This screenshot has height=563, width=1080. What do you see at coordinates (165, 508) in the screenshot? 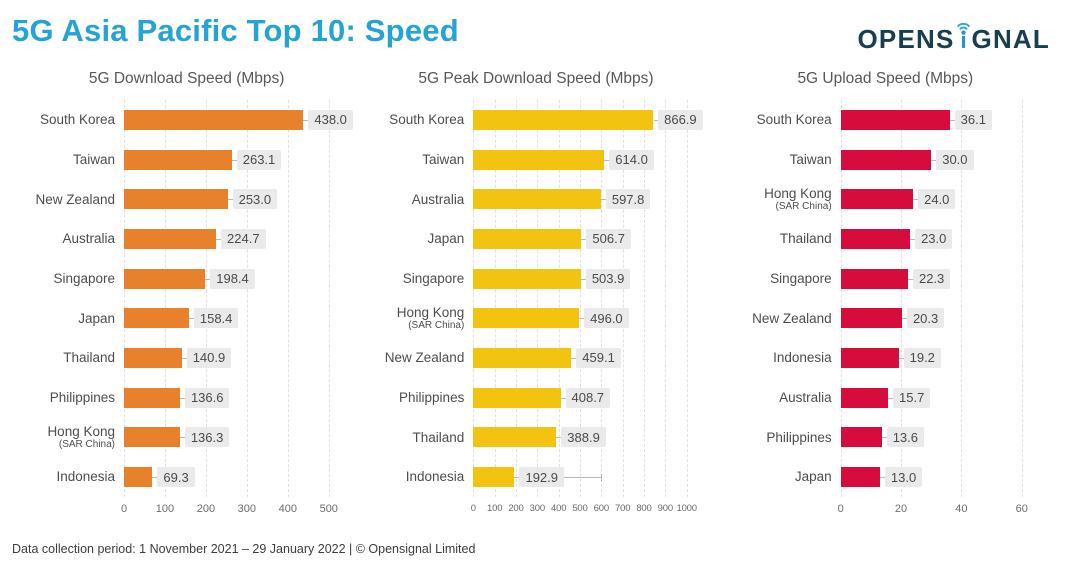
I see `axis-tick-label: 100` at bounding box center [165, 508].